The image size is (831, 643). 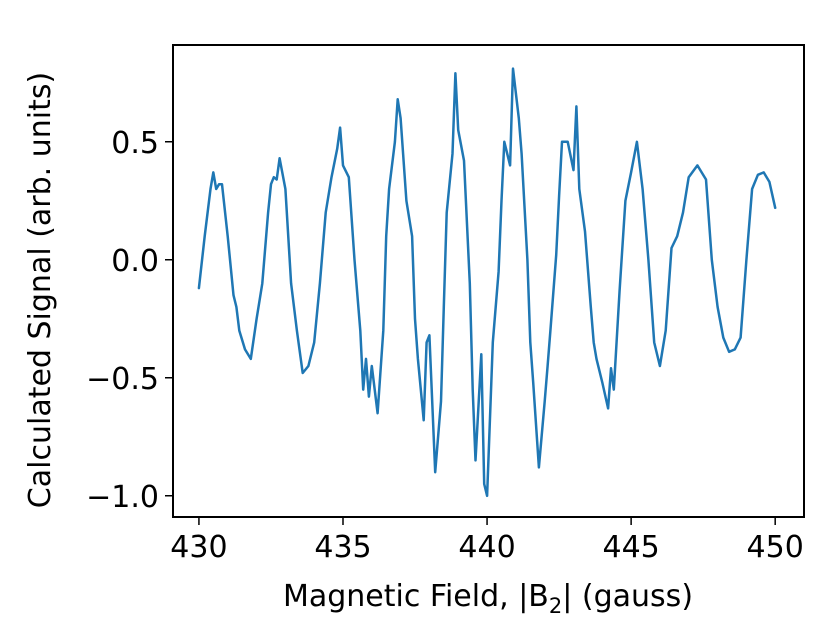 What do you see at coordinates (416, 596) in the screenshot?
I see `x-axis-label-text: Magnetic Field, |B` at bounding box center [416, 596].